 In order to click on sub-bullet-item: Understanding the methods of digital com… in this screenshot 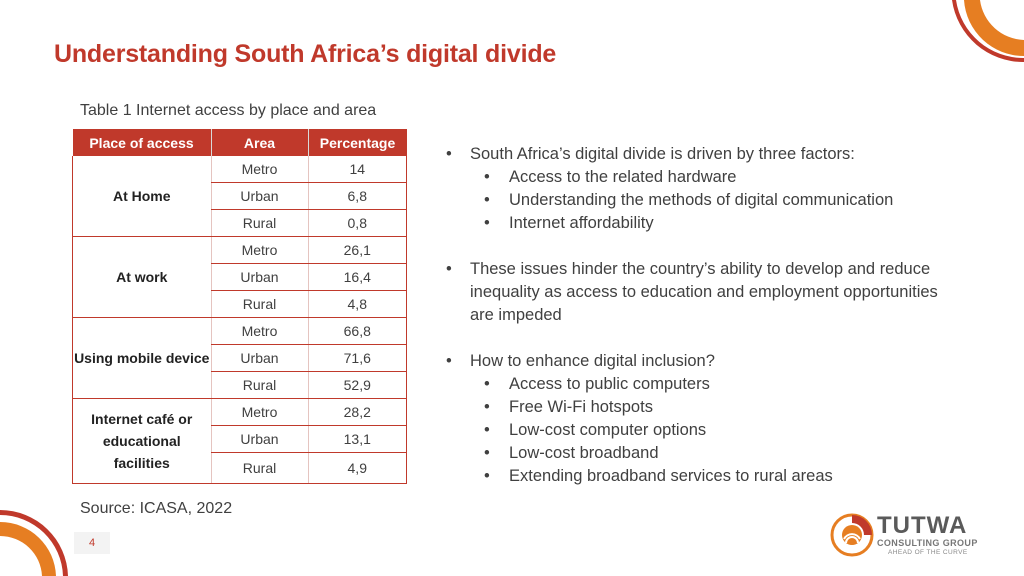, I will do `click(706, 200)`.